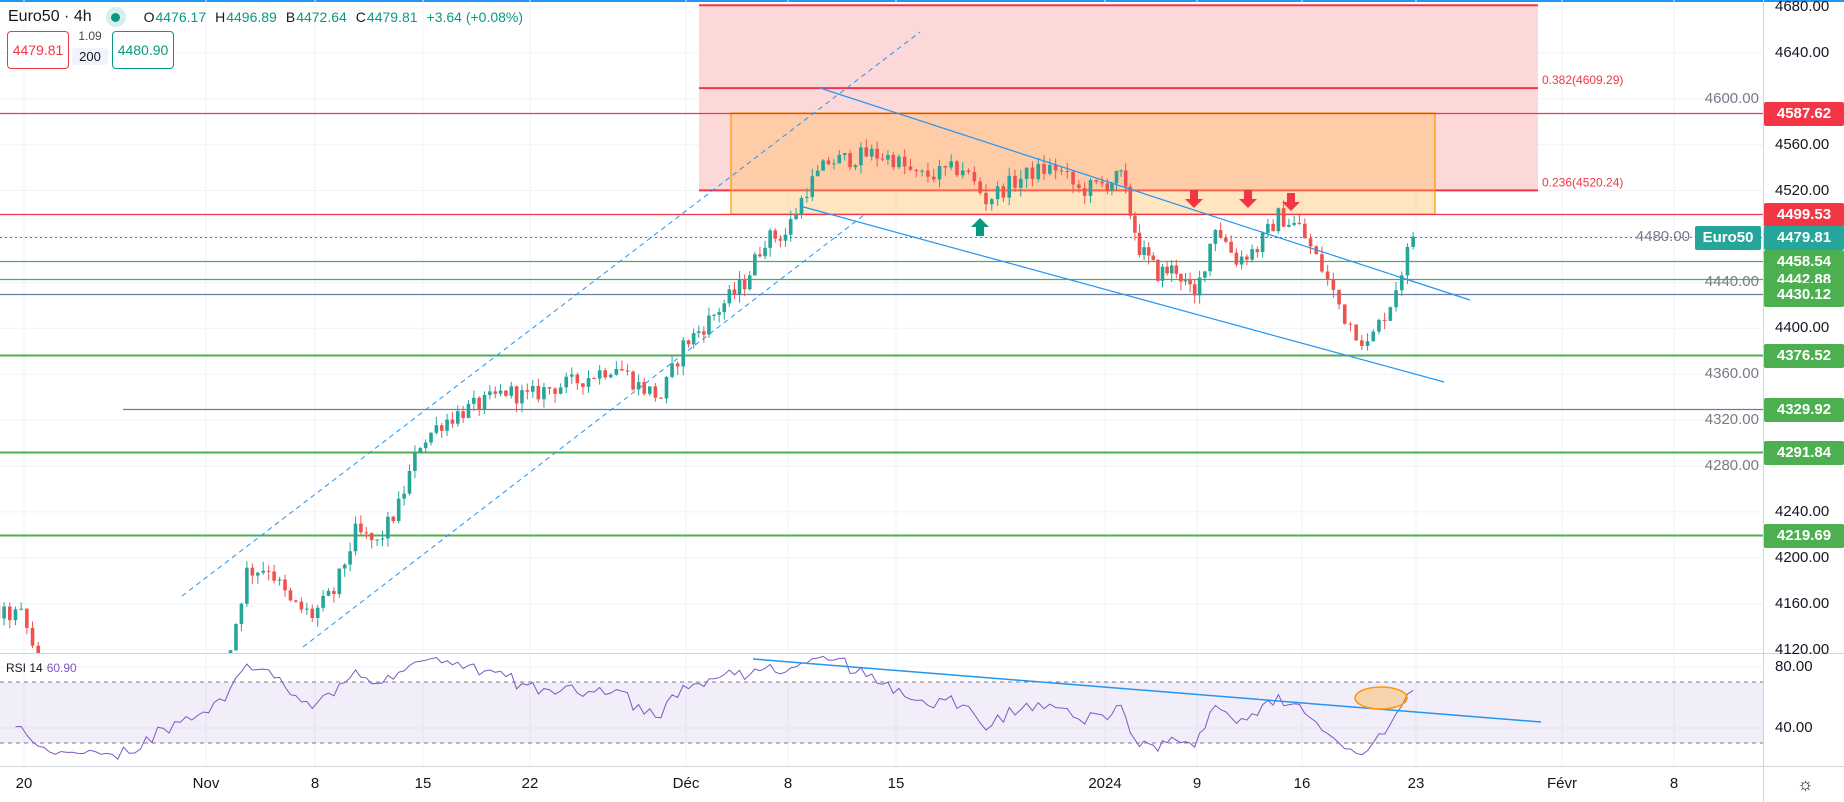  What do you see at coordinates (1804, 409) in the screenshot?
I see `price-badge-support: 4329.92` at bounding box center [1804, 409].